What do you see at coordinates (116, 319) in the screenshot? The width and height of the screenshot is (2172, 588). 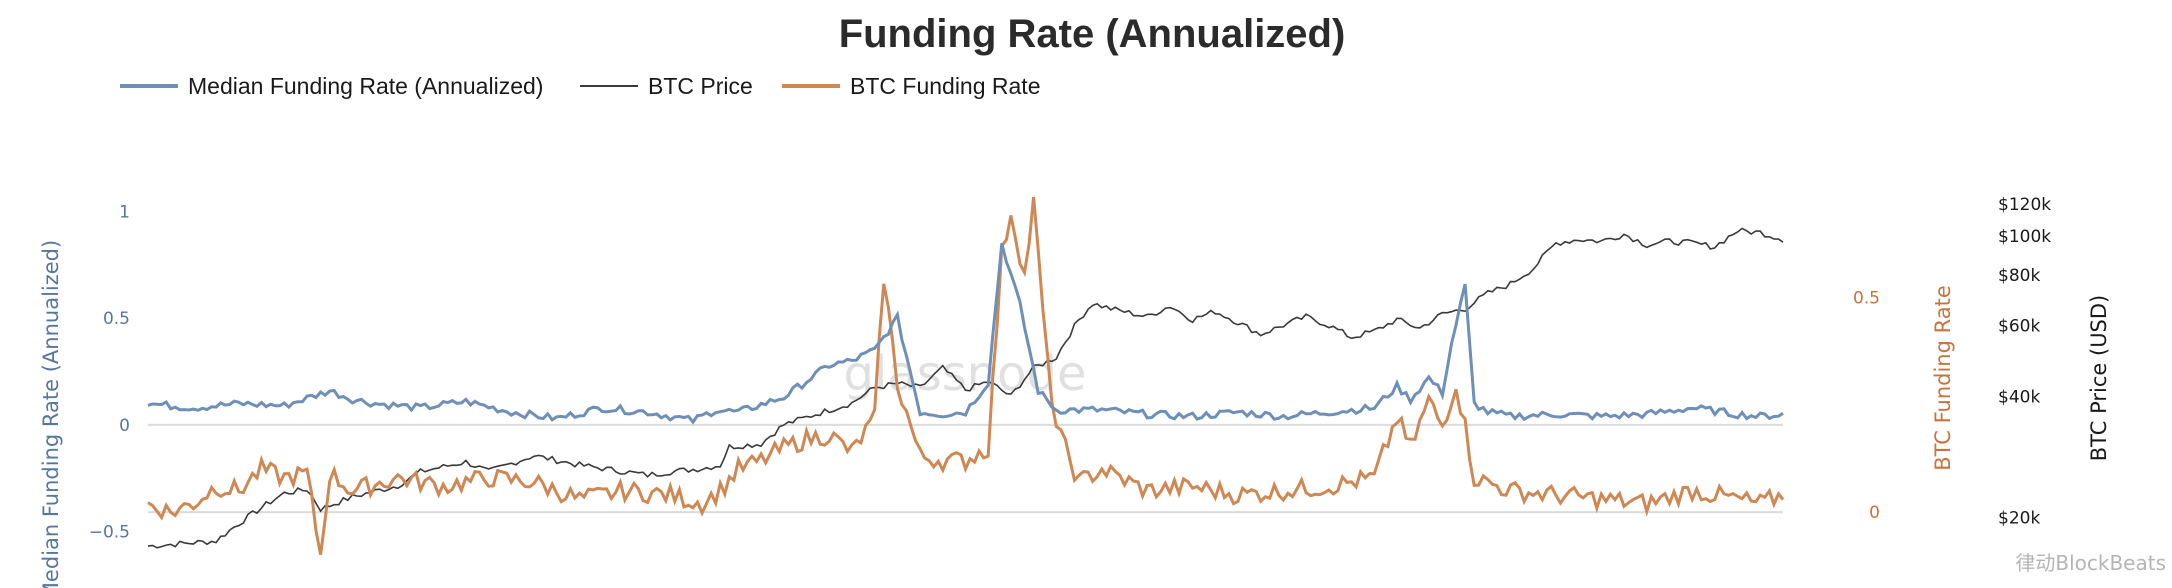 I see `ticks-left-tick: 0.5` at bounding box center [116, 319].